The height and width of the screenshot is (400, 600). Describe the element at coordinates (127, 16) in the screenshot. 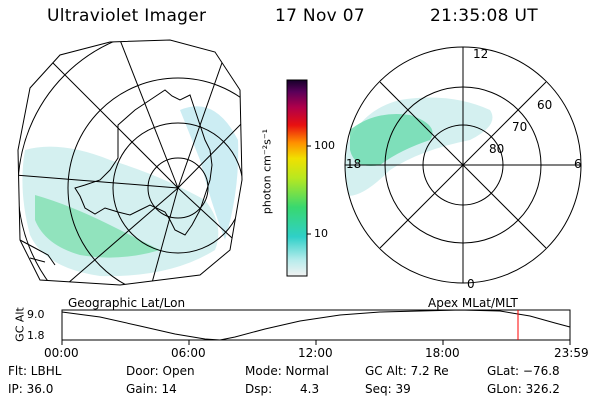

I see `instrument-title: Ultraviolet Imager` at that location.